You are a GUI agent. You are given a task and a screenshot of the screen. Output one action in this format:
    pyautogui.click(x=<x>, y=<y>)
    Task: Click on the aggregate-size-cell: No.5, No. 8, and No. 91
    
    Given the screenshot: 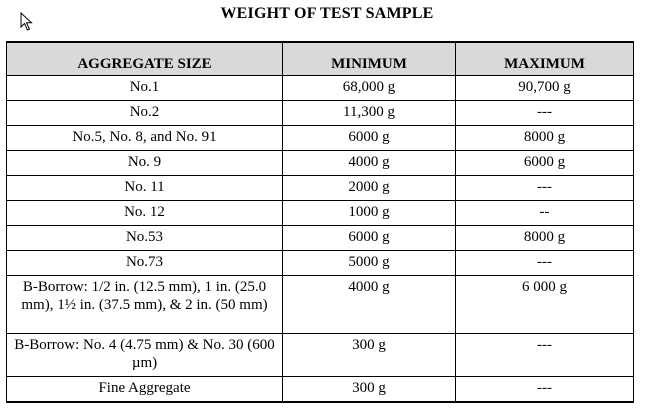 What is the action you would take?
    pyautogui.click(x=144, y=138)
    